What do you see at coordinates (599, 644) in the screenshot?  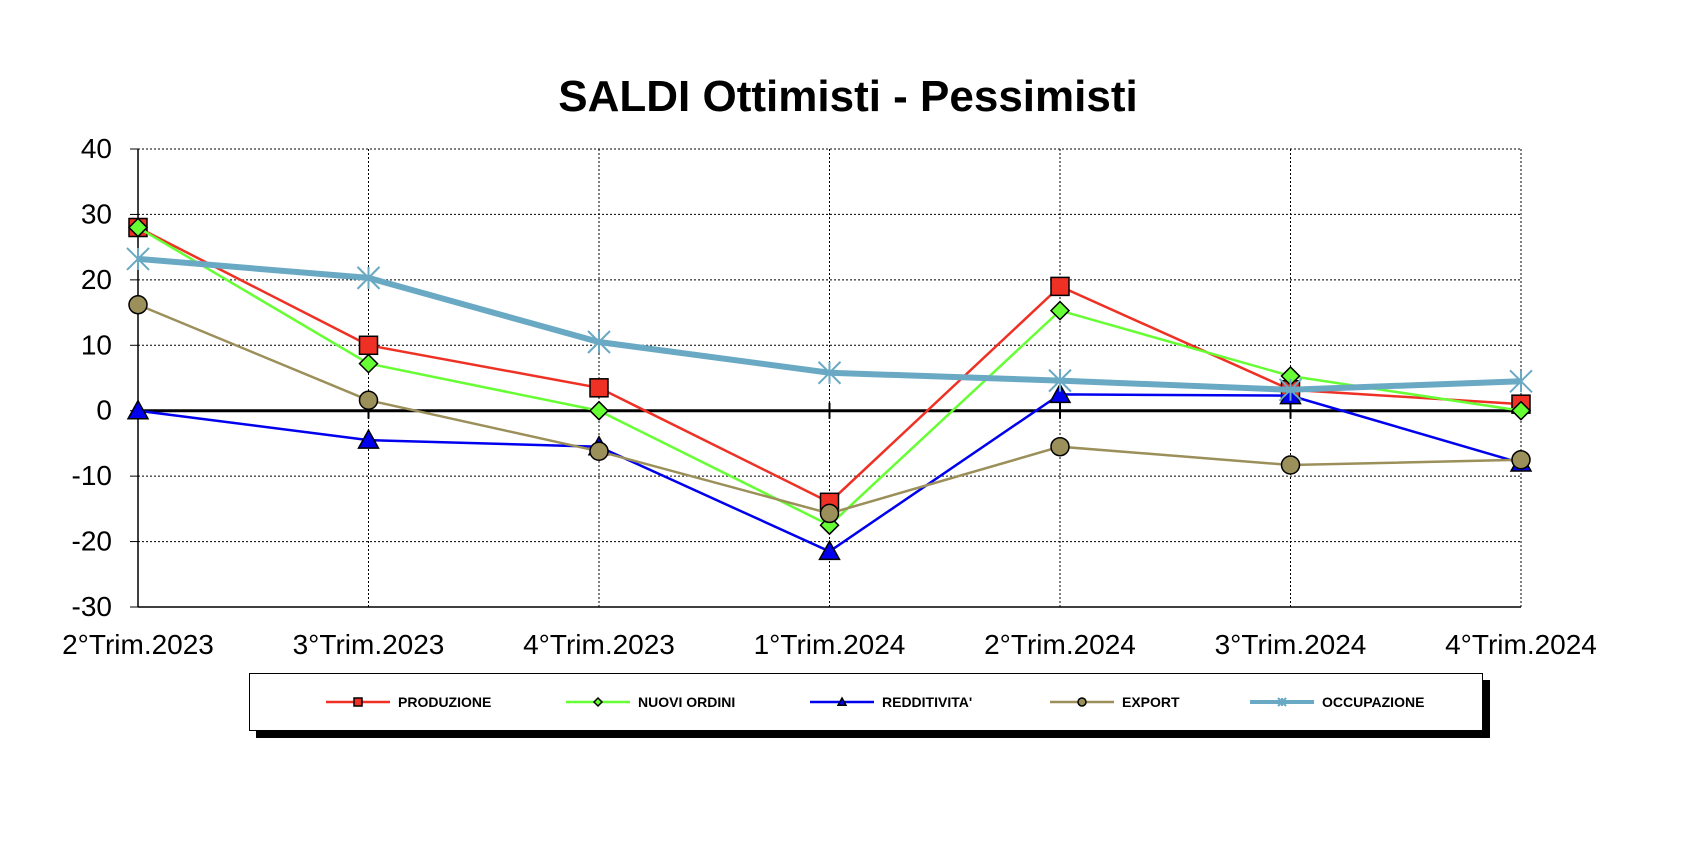 I see `x-tick-label: 4°Trim.2023` at bounding box center [599, 644].